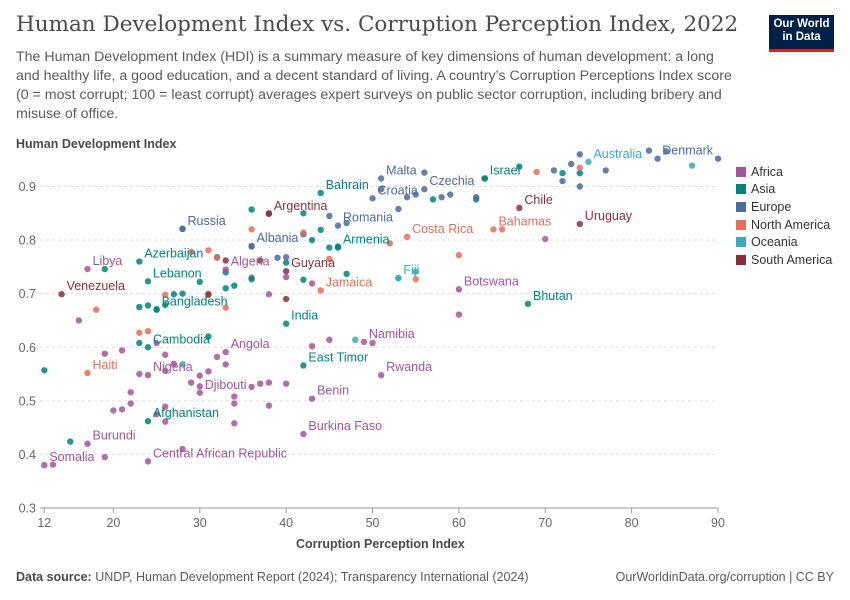 The height and width of the screenshot is (600, 850). I want to click on point-label: Namibia, so click(392, 334).